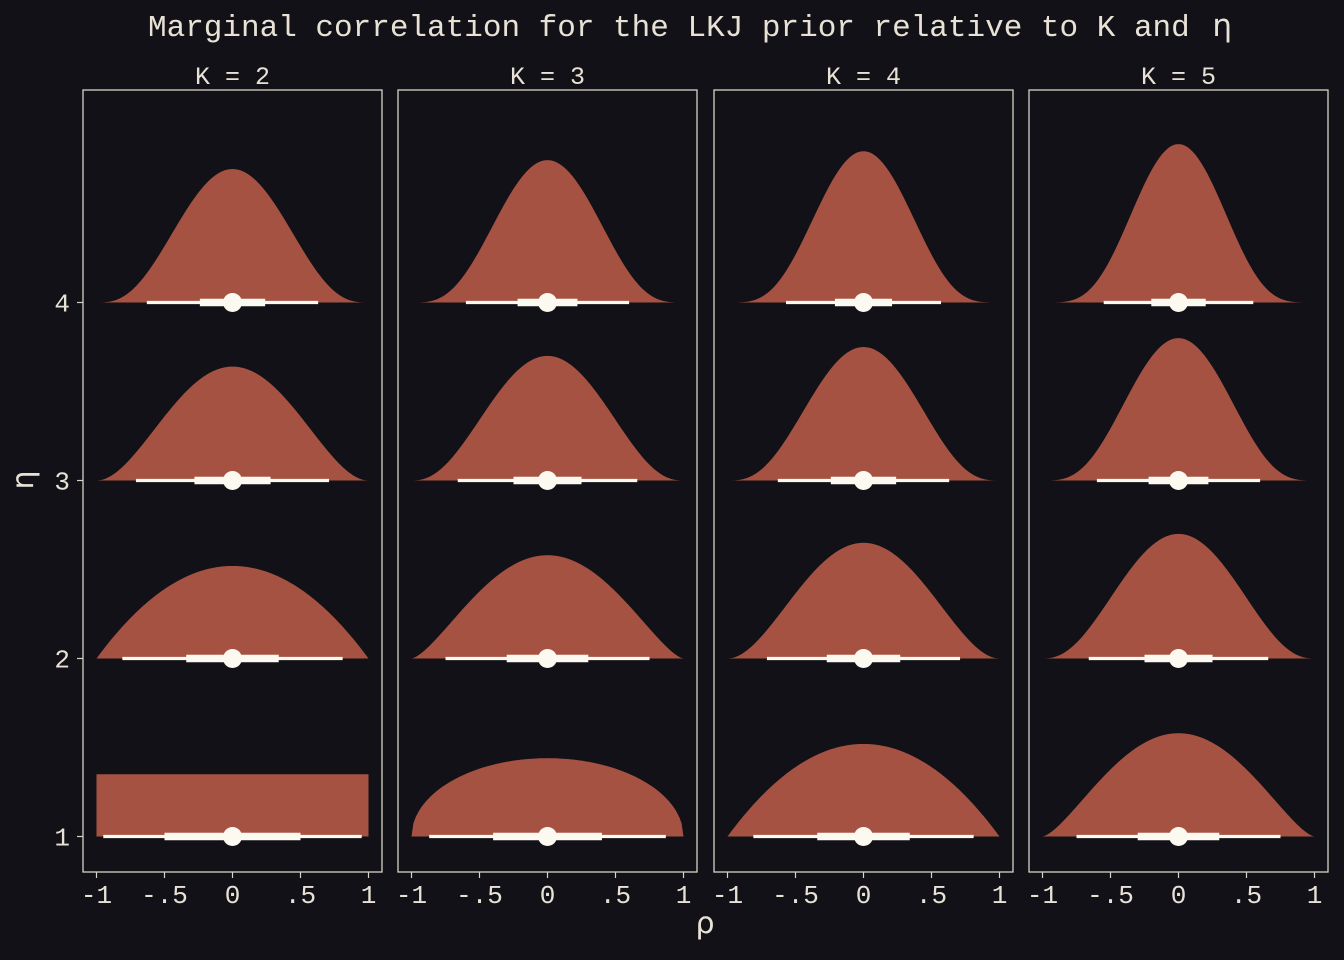 Image resolution: width=1344 pixels, height=960 pixels. What do you see at coordinates (232, 77) in the screenshot?
I see `facet-label: K = 2` at bounding box center [232, 77].